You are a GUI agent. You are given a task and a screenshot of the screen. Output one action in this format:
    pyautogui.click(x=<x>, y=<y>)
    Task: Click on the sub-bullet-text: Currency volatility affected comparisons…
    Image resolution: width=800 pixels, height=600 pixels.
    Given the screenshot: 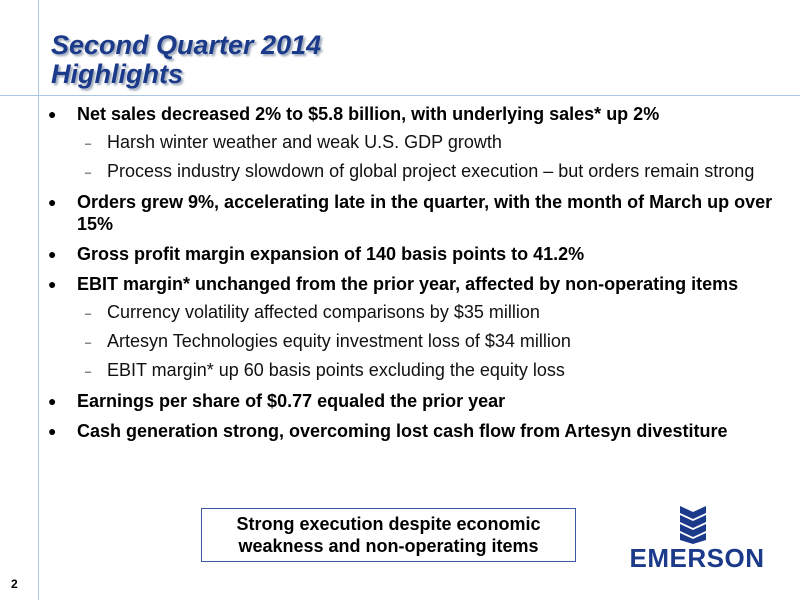 What is the action you would take?
    pyautogui.click(x=323, y=312)
    